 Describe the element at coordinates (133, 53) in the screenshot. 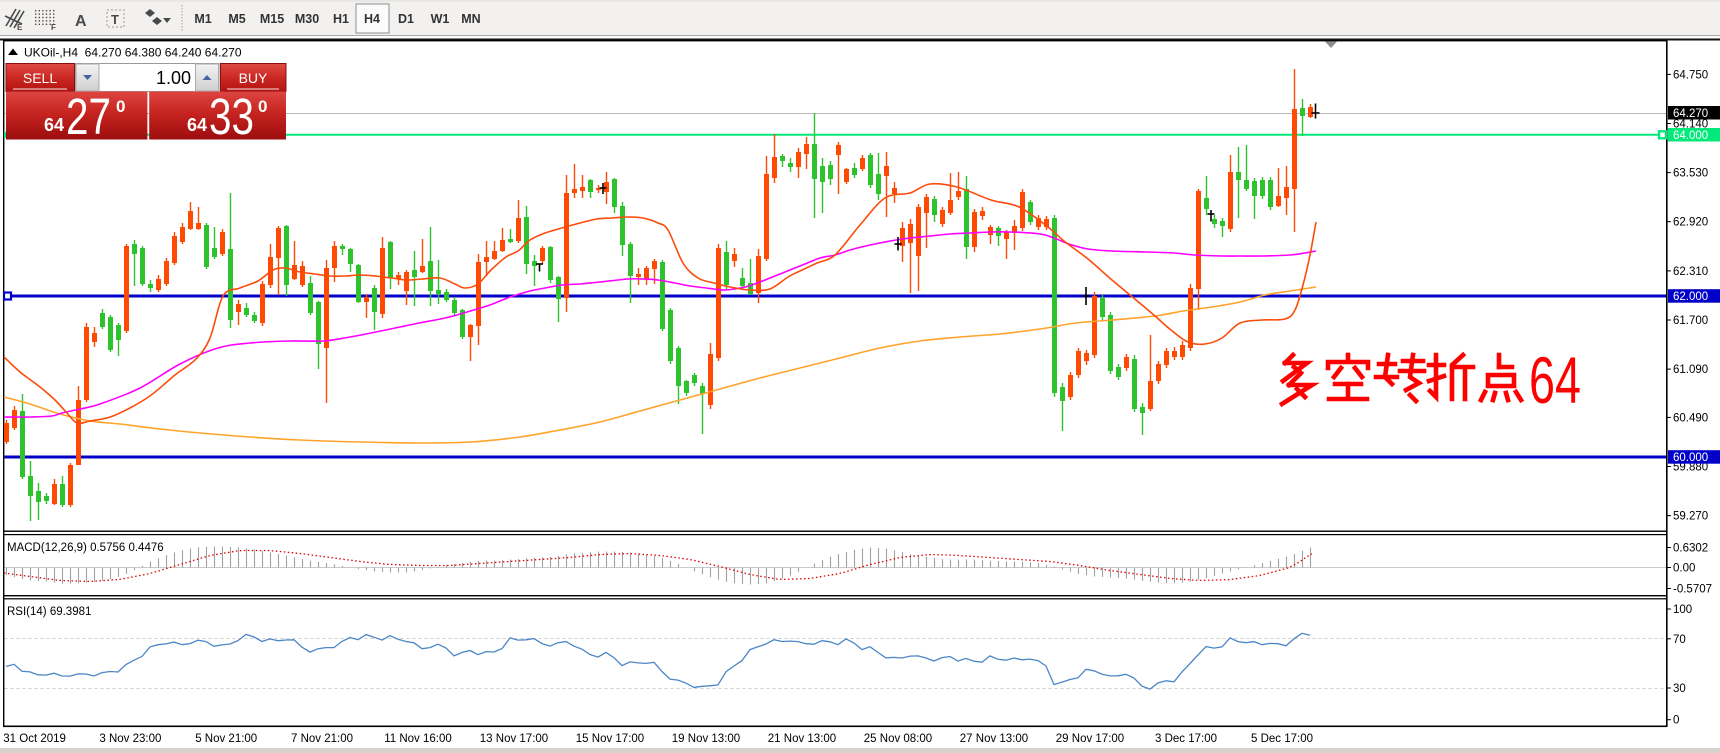

I see `svg-text:UKOil-,H4 64.270 64.380 64.24: UKOil-,H4 64.270 64.380 64.240 64.270` at that location.